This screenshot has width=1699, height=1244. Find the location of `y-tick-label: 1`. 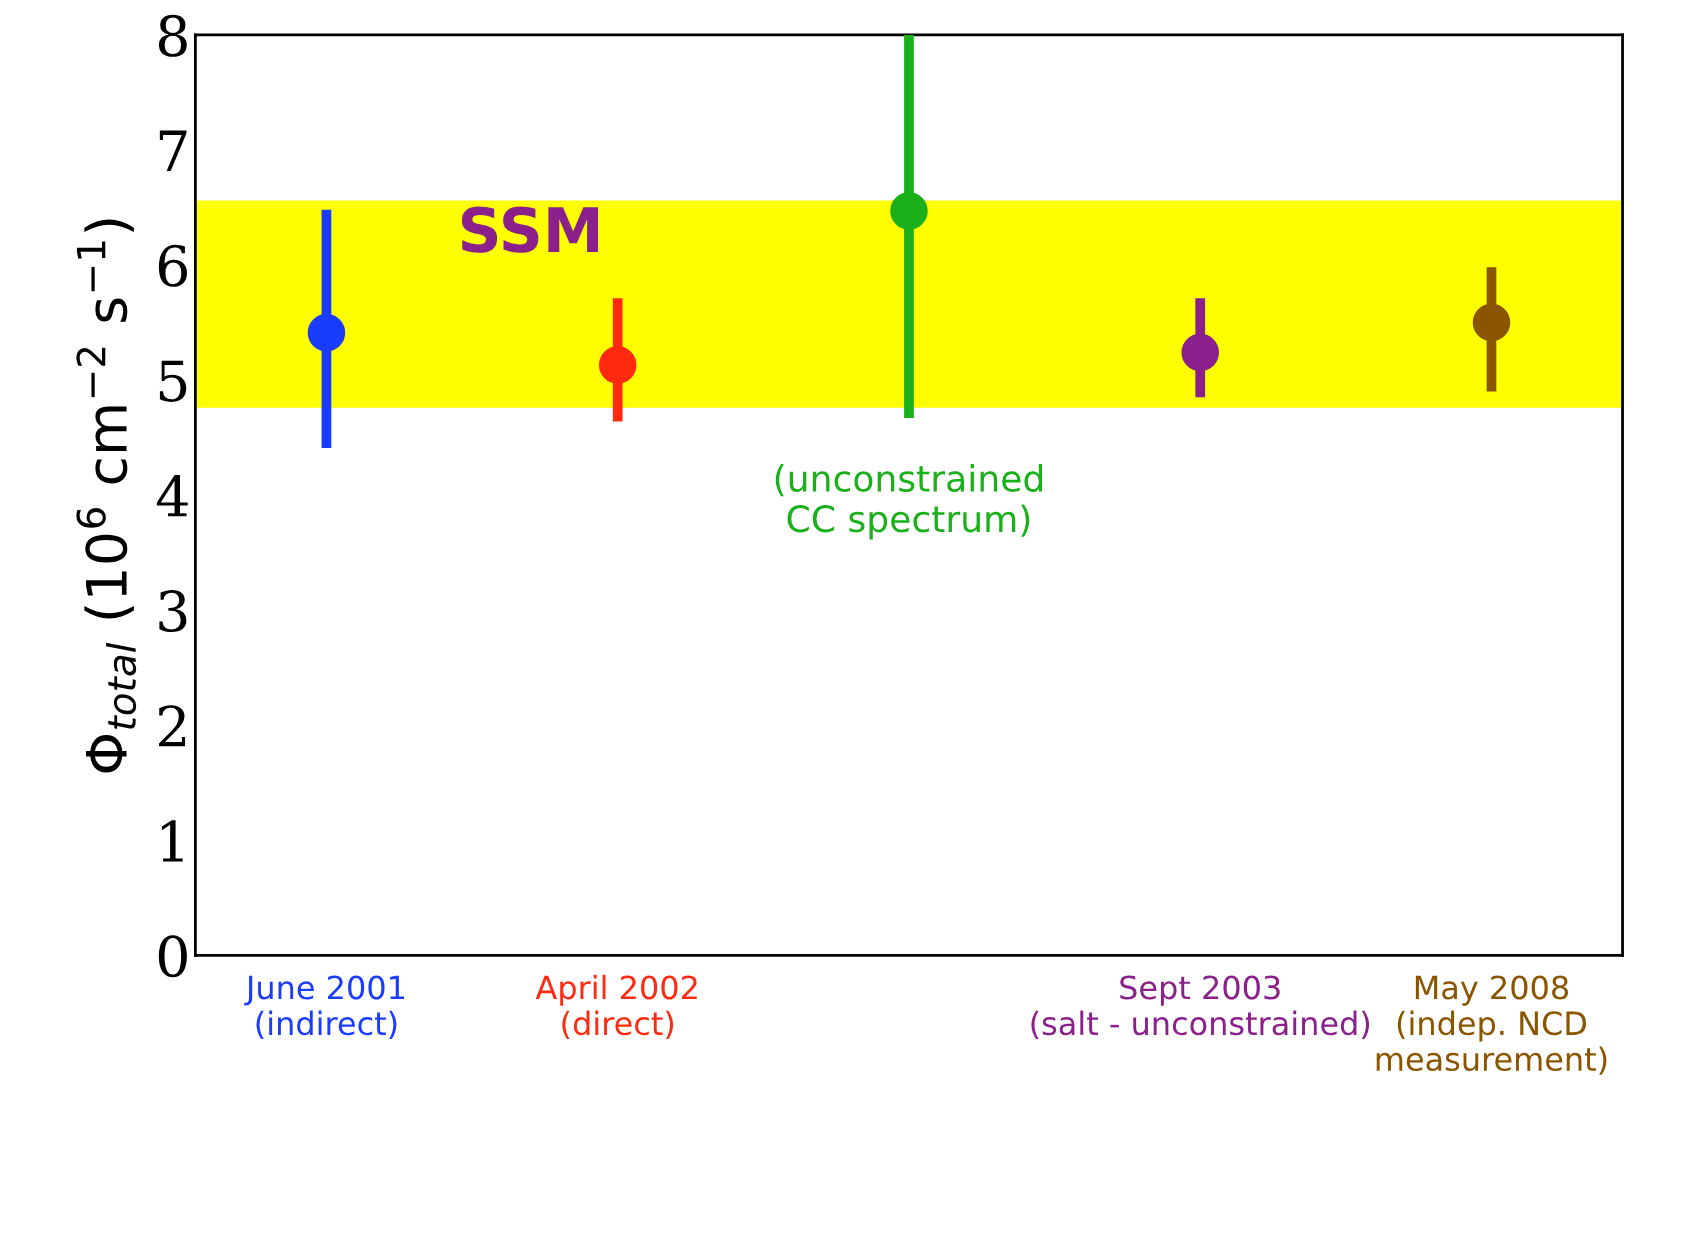

y-tick-label: 1 is located at coordinates (172, 841).